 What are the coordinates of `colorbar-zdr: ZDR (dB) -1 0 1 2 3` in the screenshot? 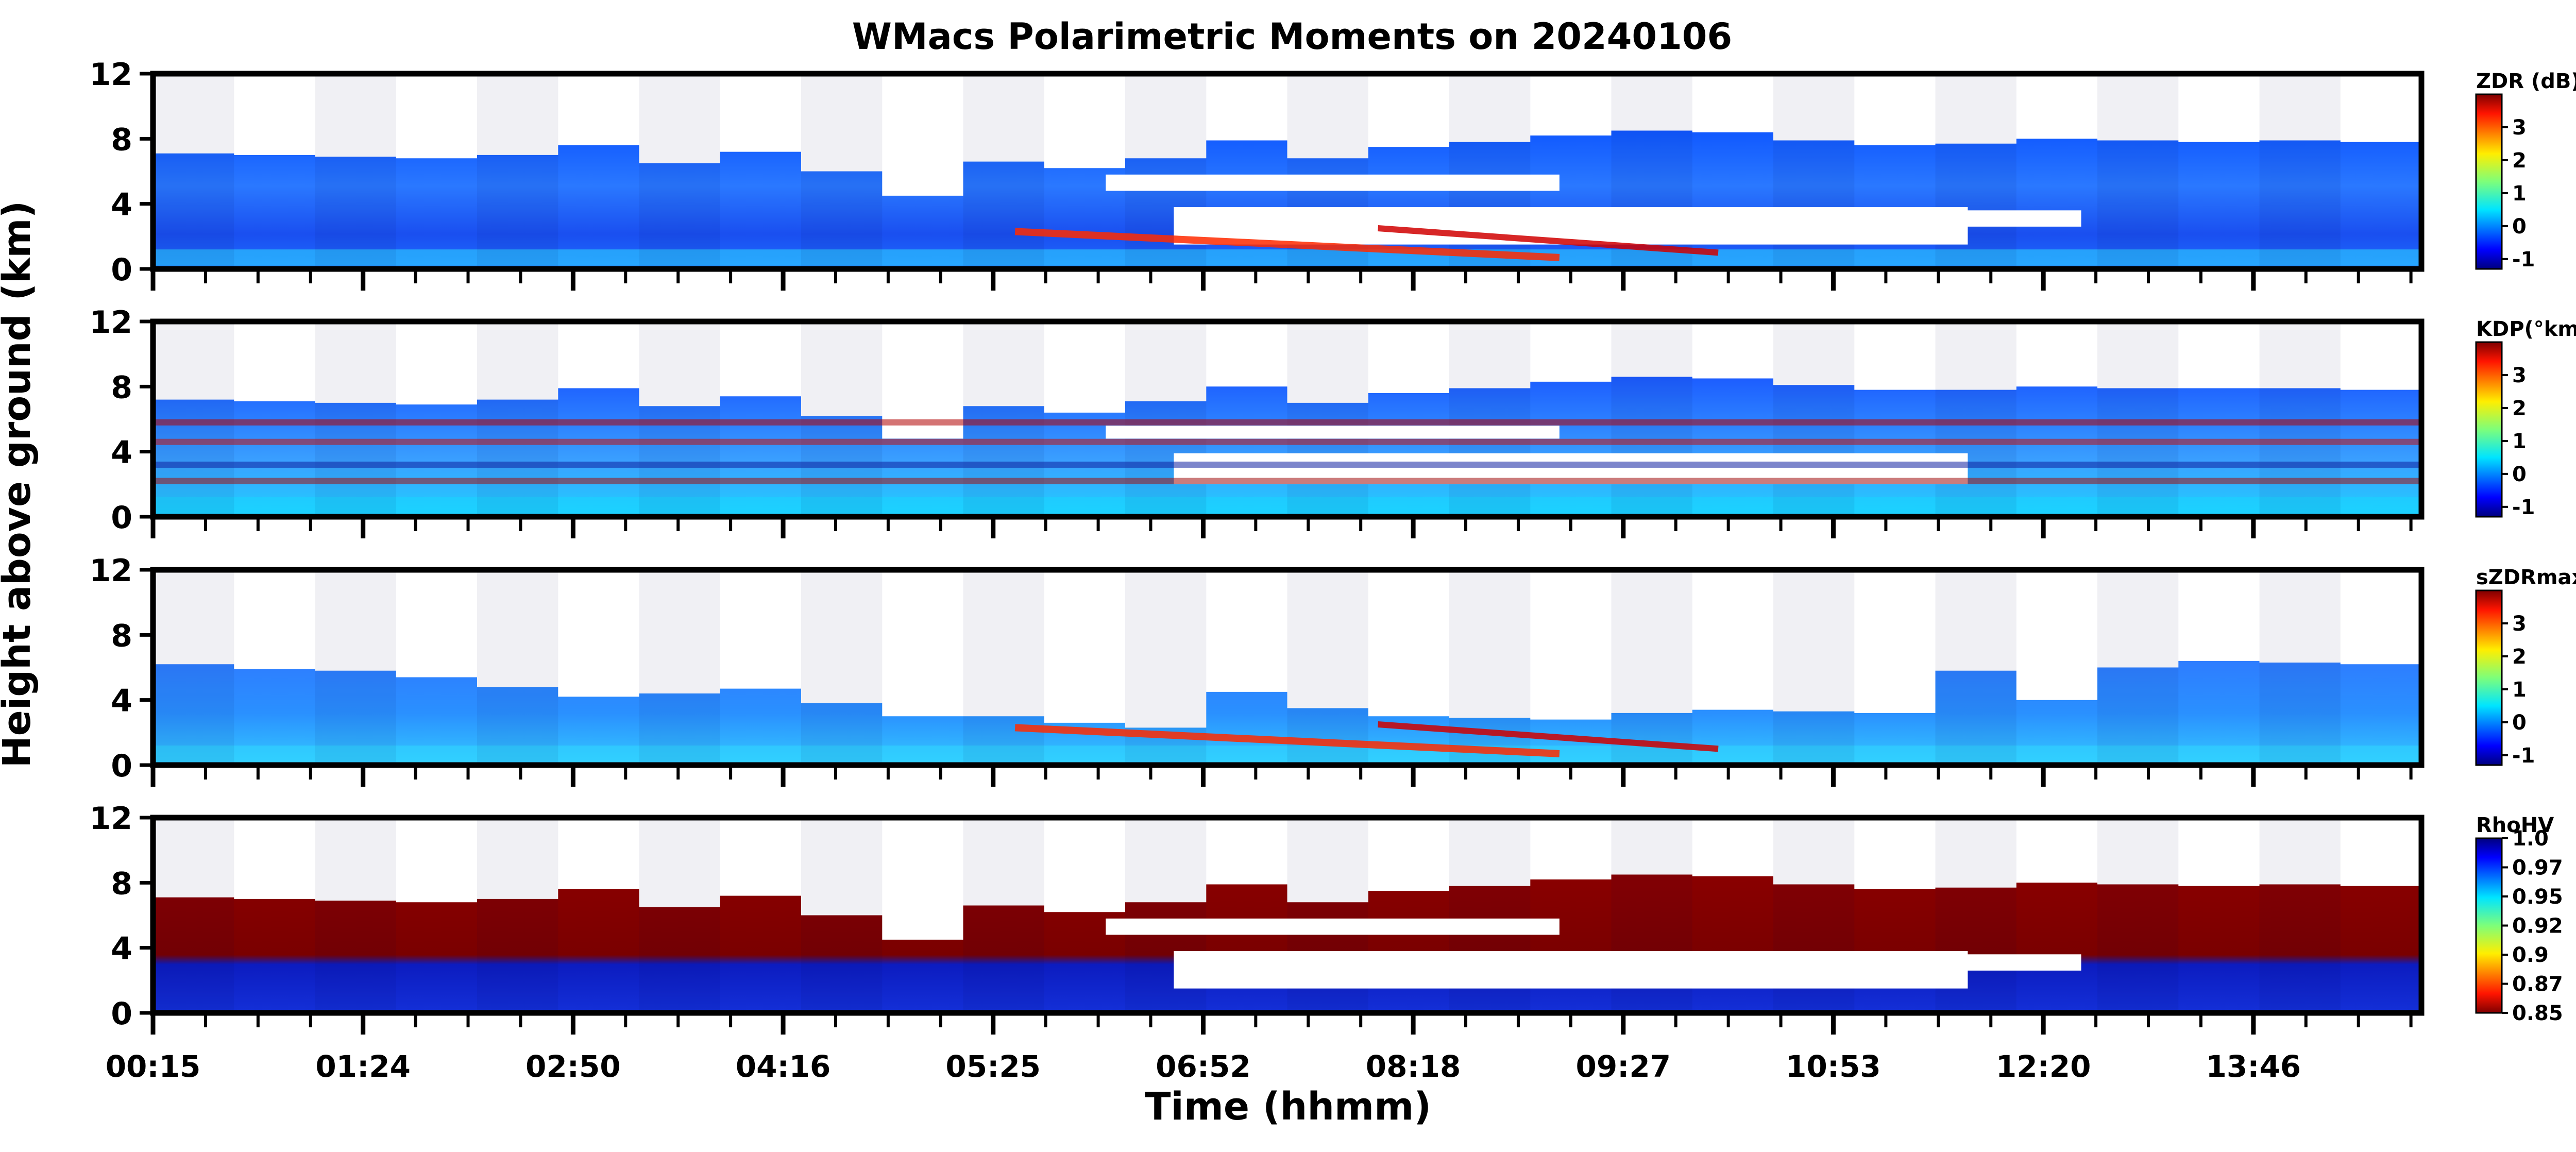 It's located at (2526, 171).